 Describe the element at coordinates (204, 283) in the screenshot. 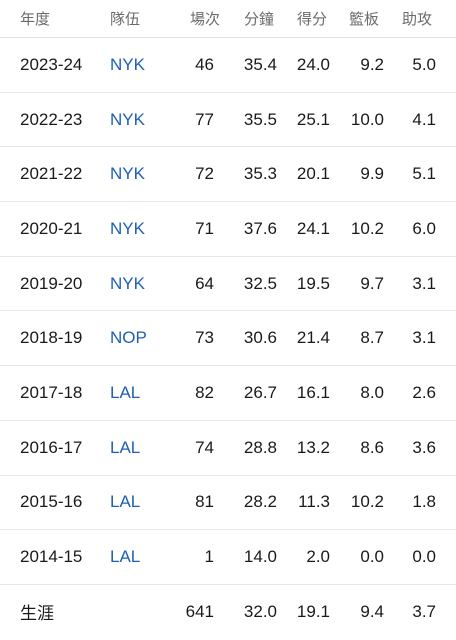

I see `games-cell: 64` at that location.